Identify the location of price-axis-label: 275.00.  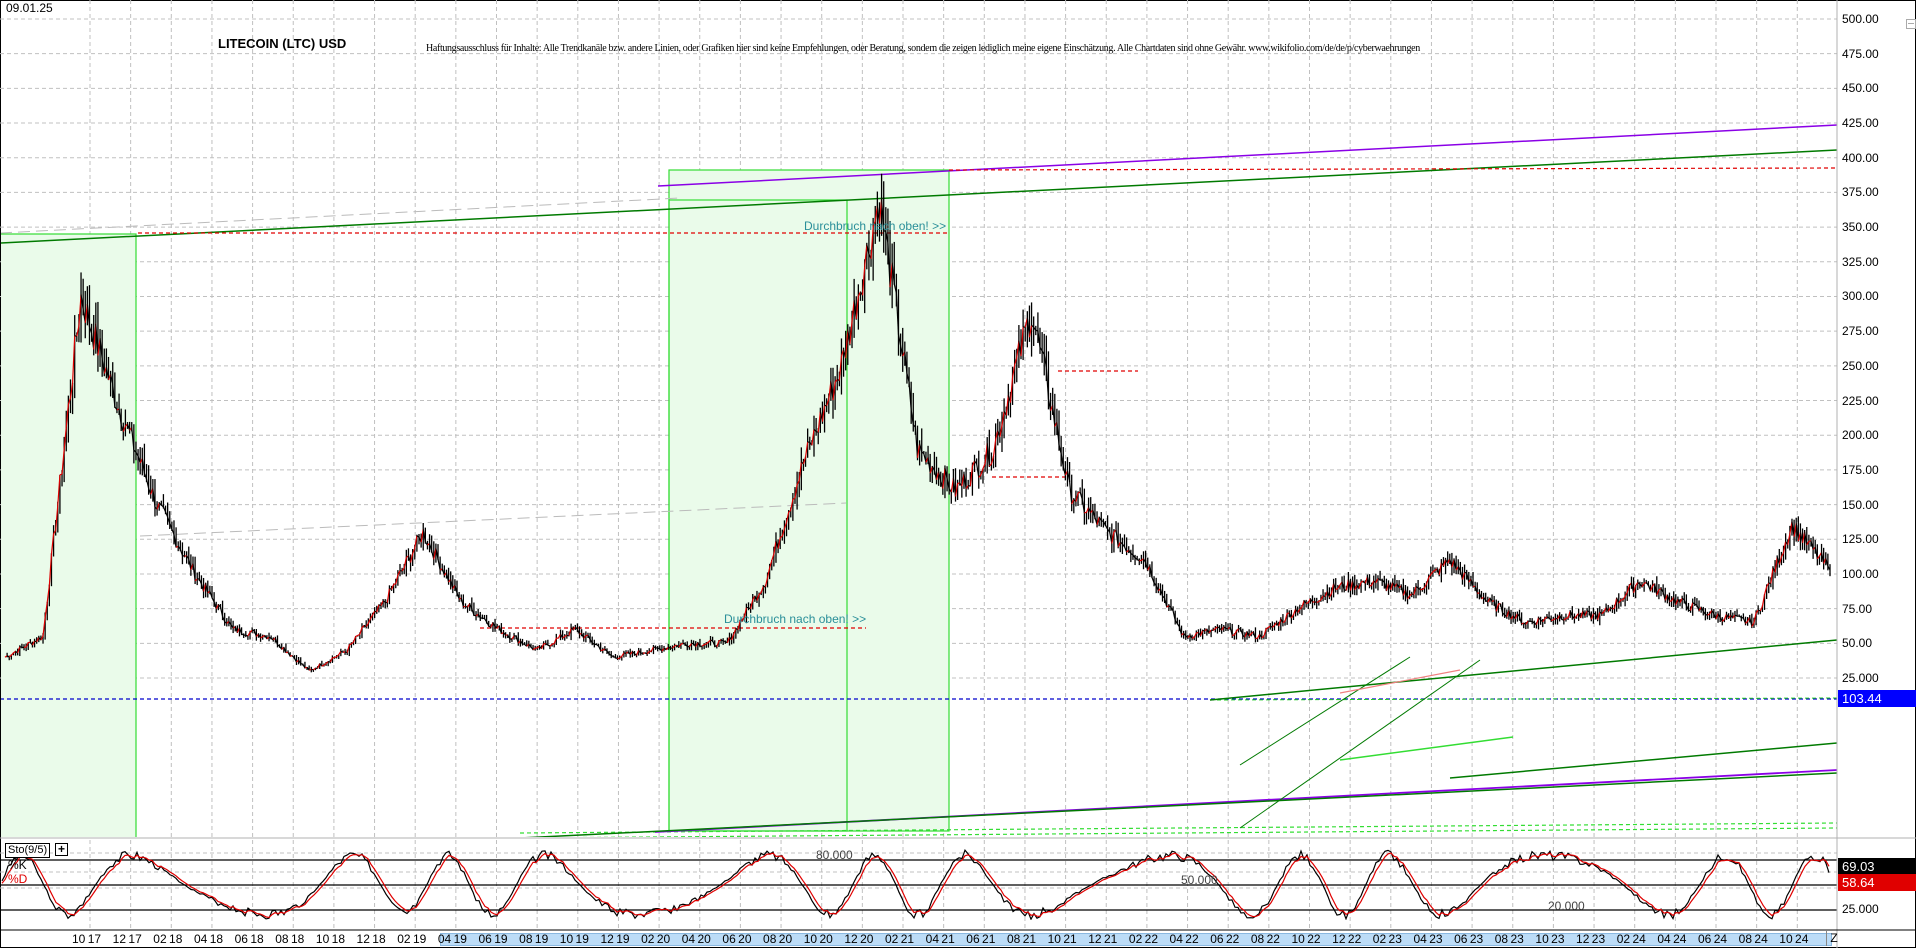
(1860, 331).